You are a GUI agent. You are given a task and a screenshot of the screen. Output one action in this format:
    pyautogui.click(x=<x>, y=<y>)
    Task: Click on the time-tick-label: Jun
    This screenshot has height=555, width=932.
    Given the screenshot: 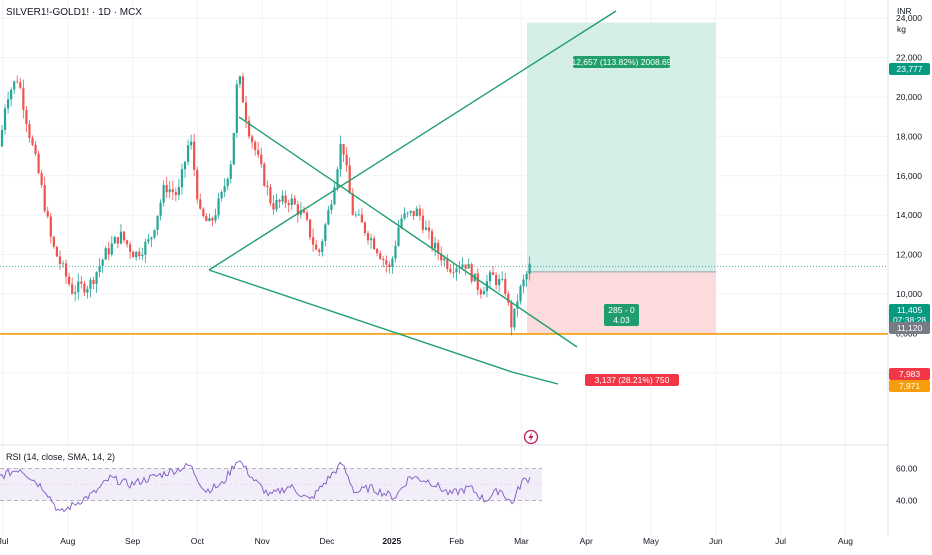 What is the action you would take?
    pyautogui.click(x=716, y=541)
    